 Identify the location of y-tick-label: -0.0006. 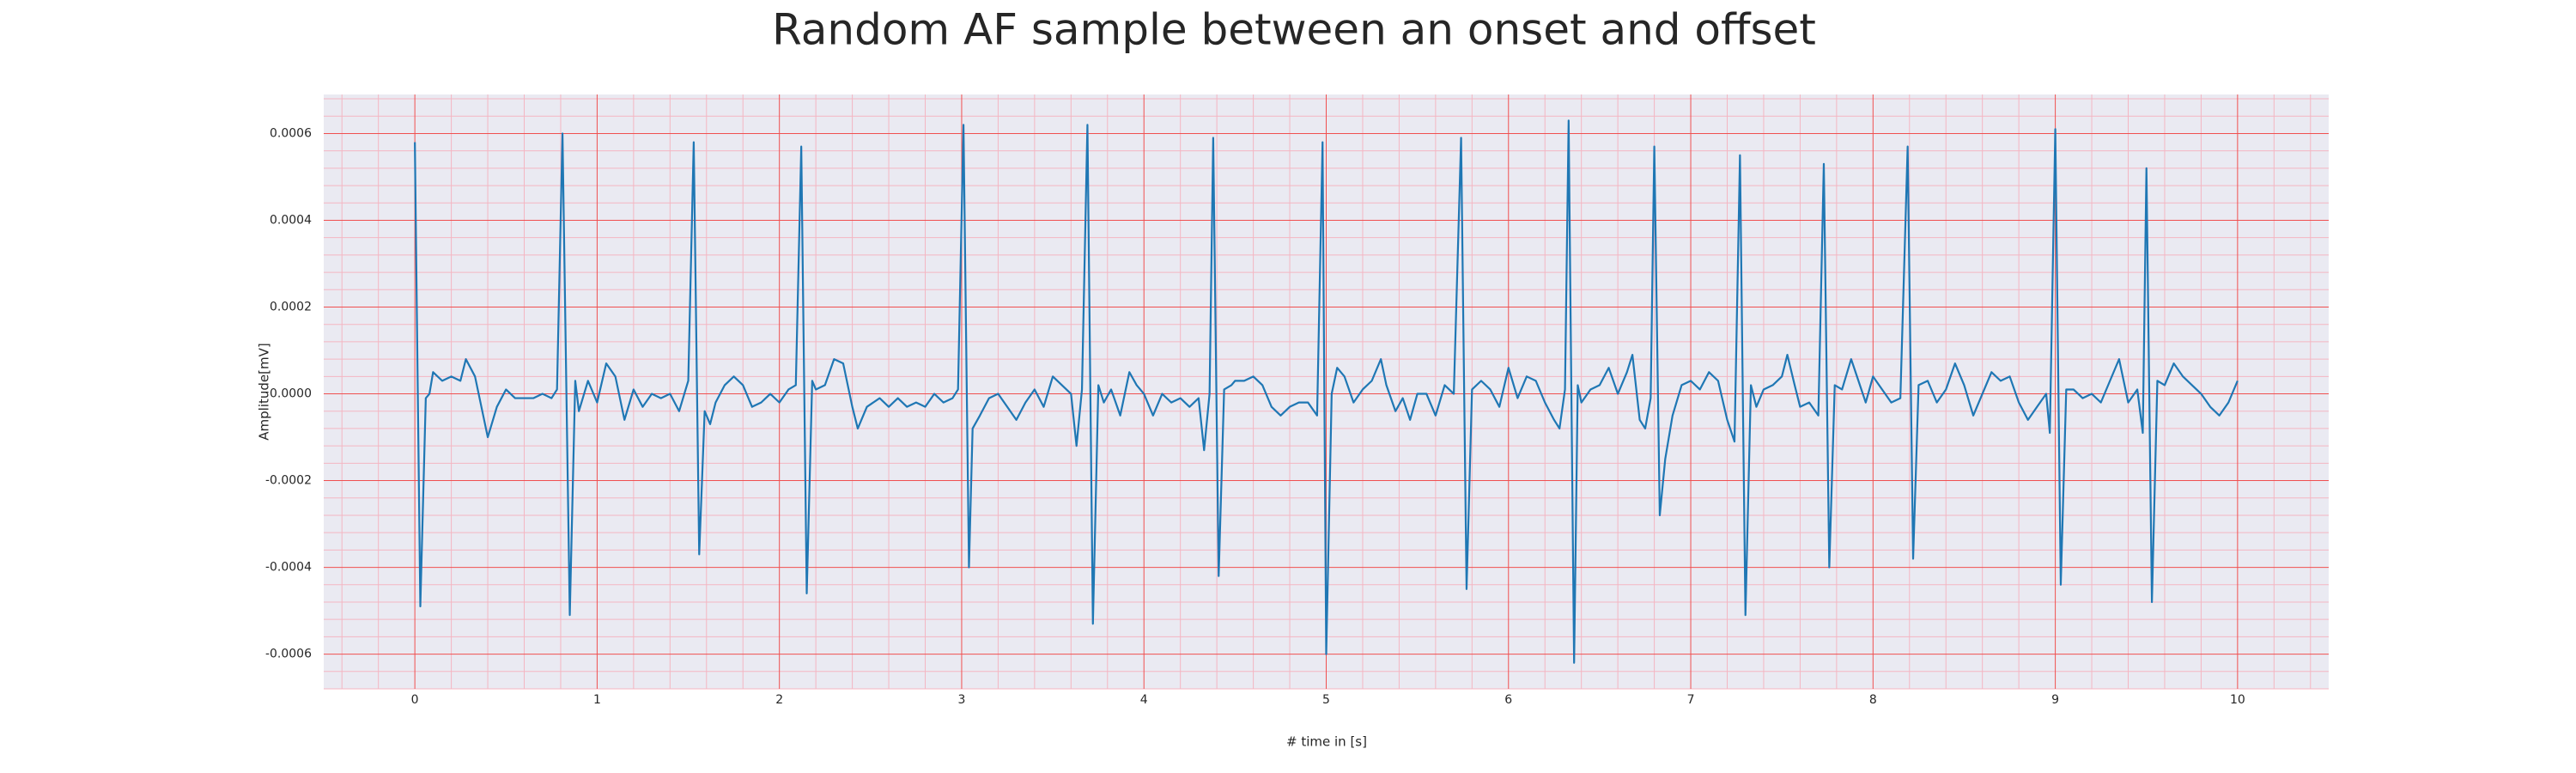
(289, 654).